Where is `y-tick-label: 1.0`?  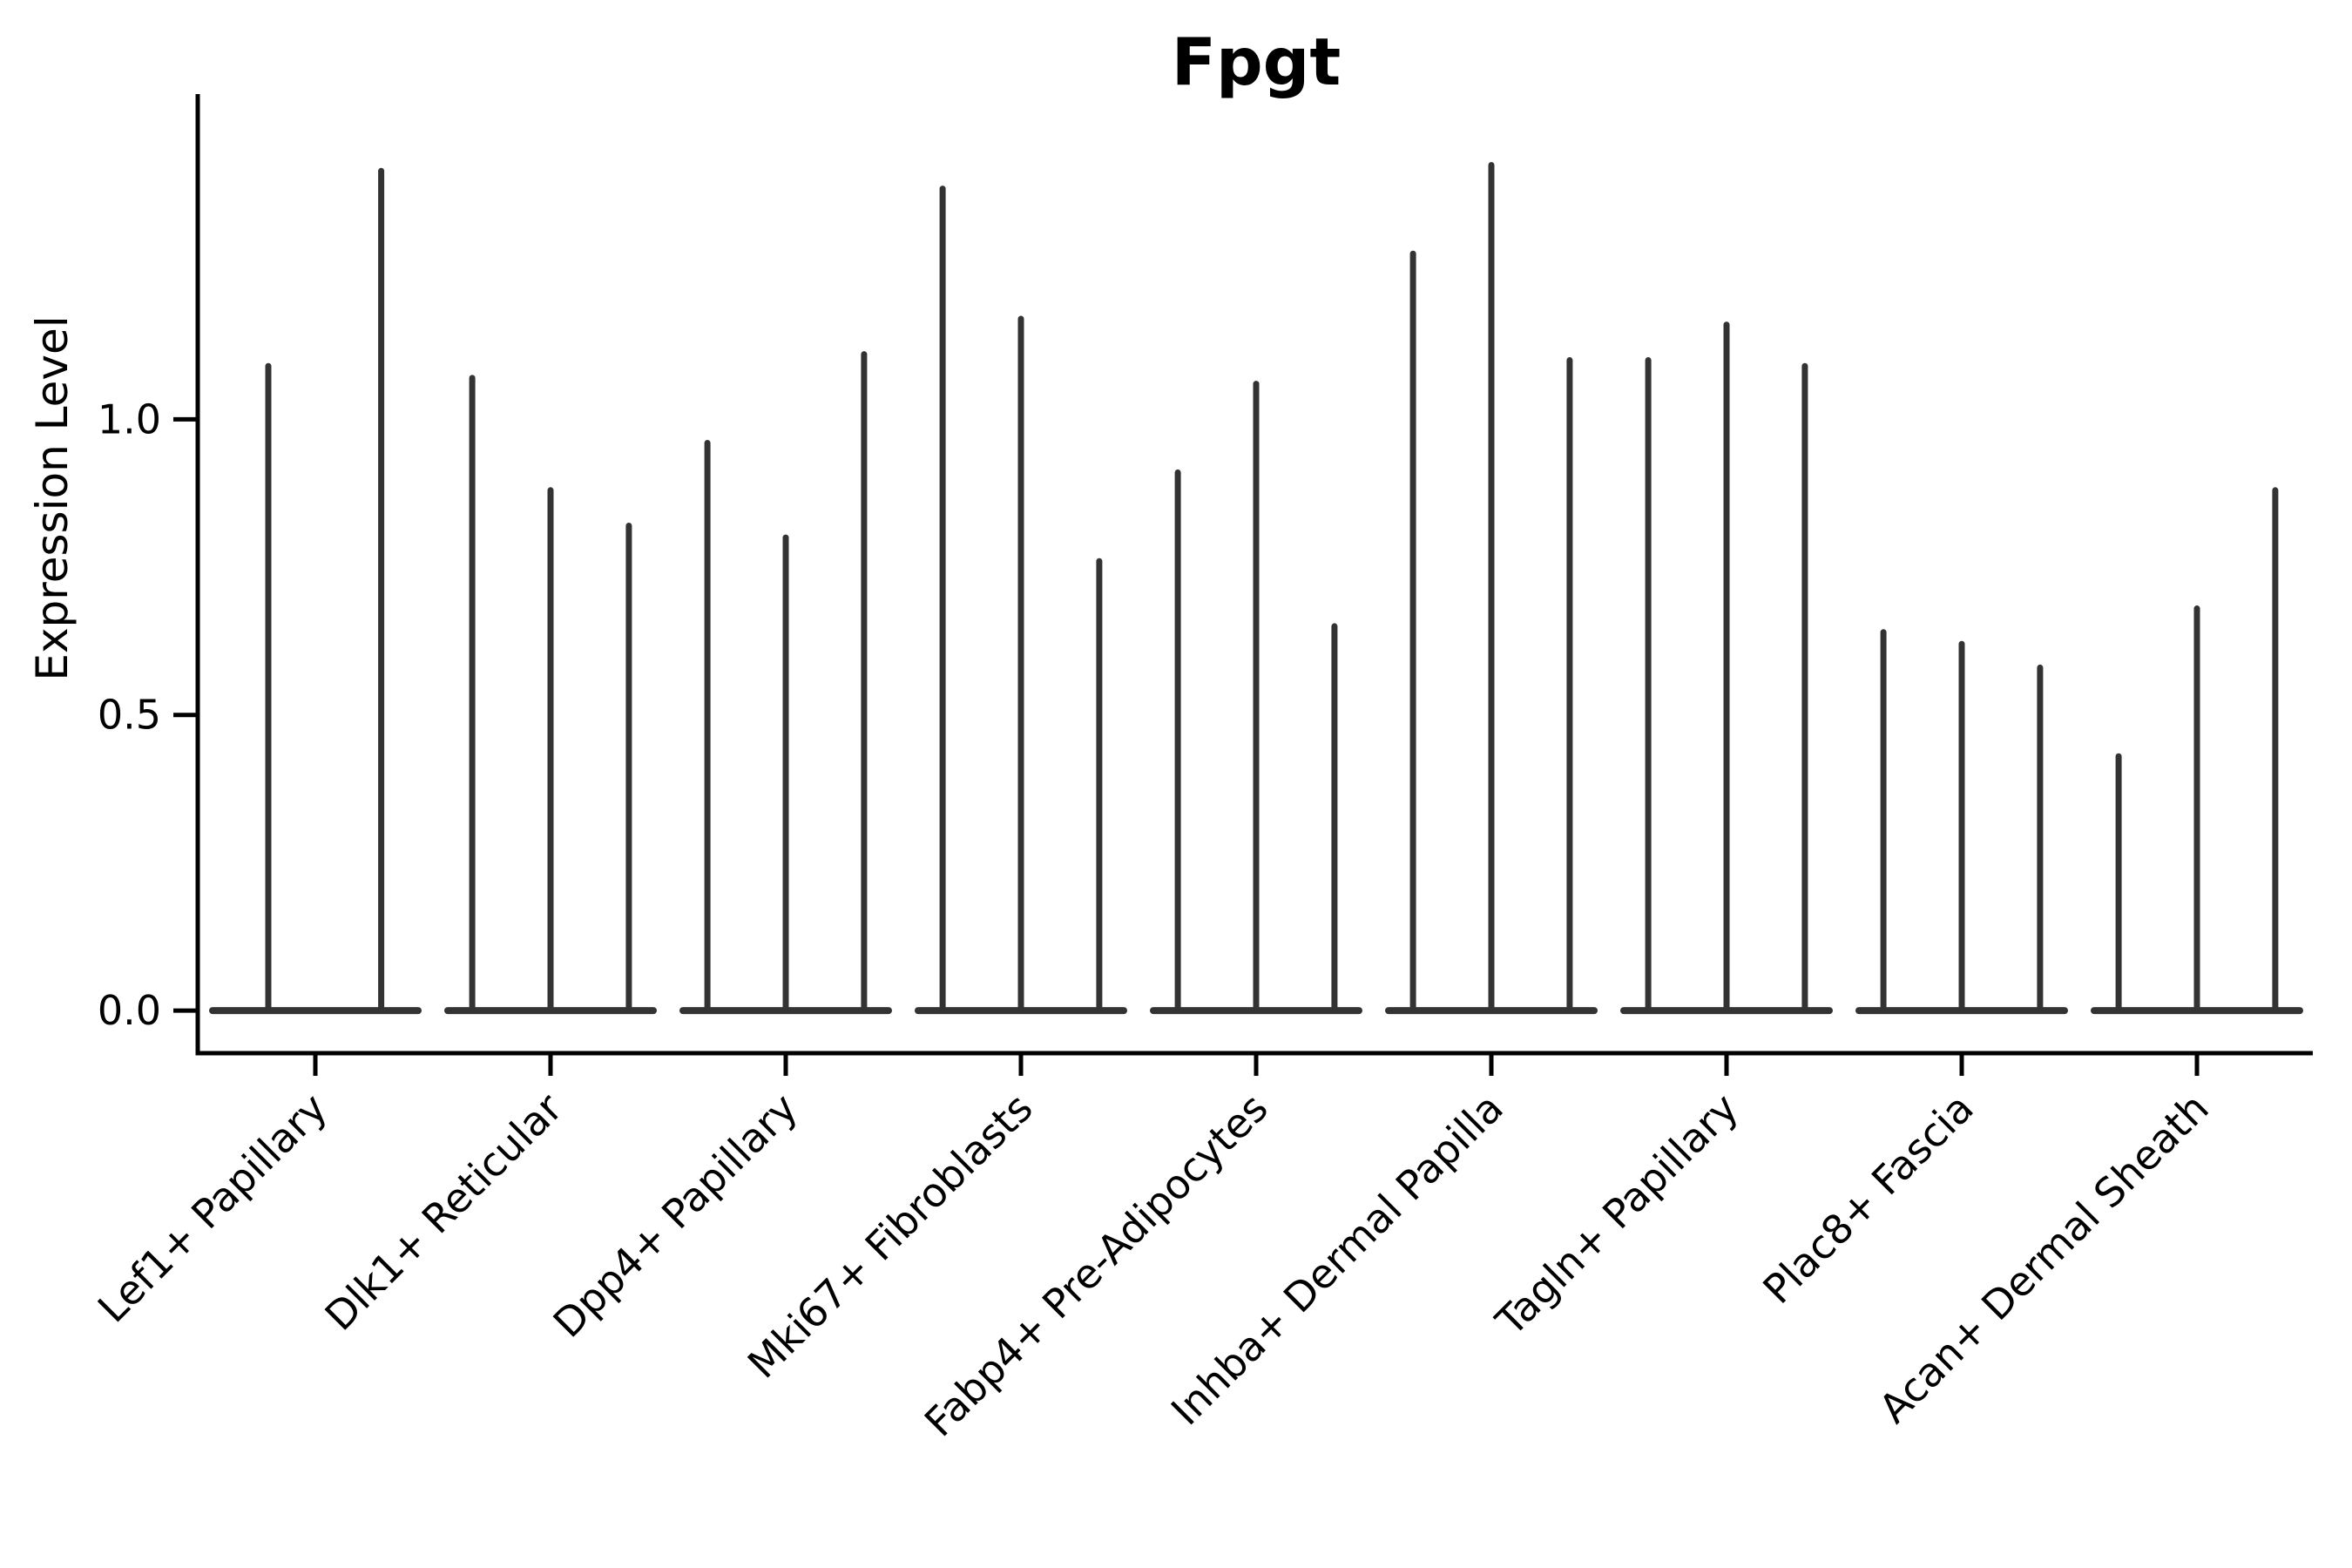 y-tick-label: 1.0 is located at coordinates (129, 419).